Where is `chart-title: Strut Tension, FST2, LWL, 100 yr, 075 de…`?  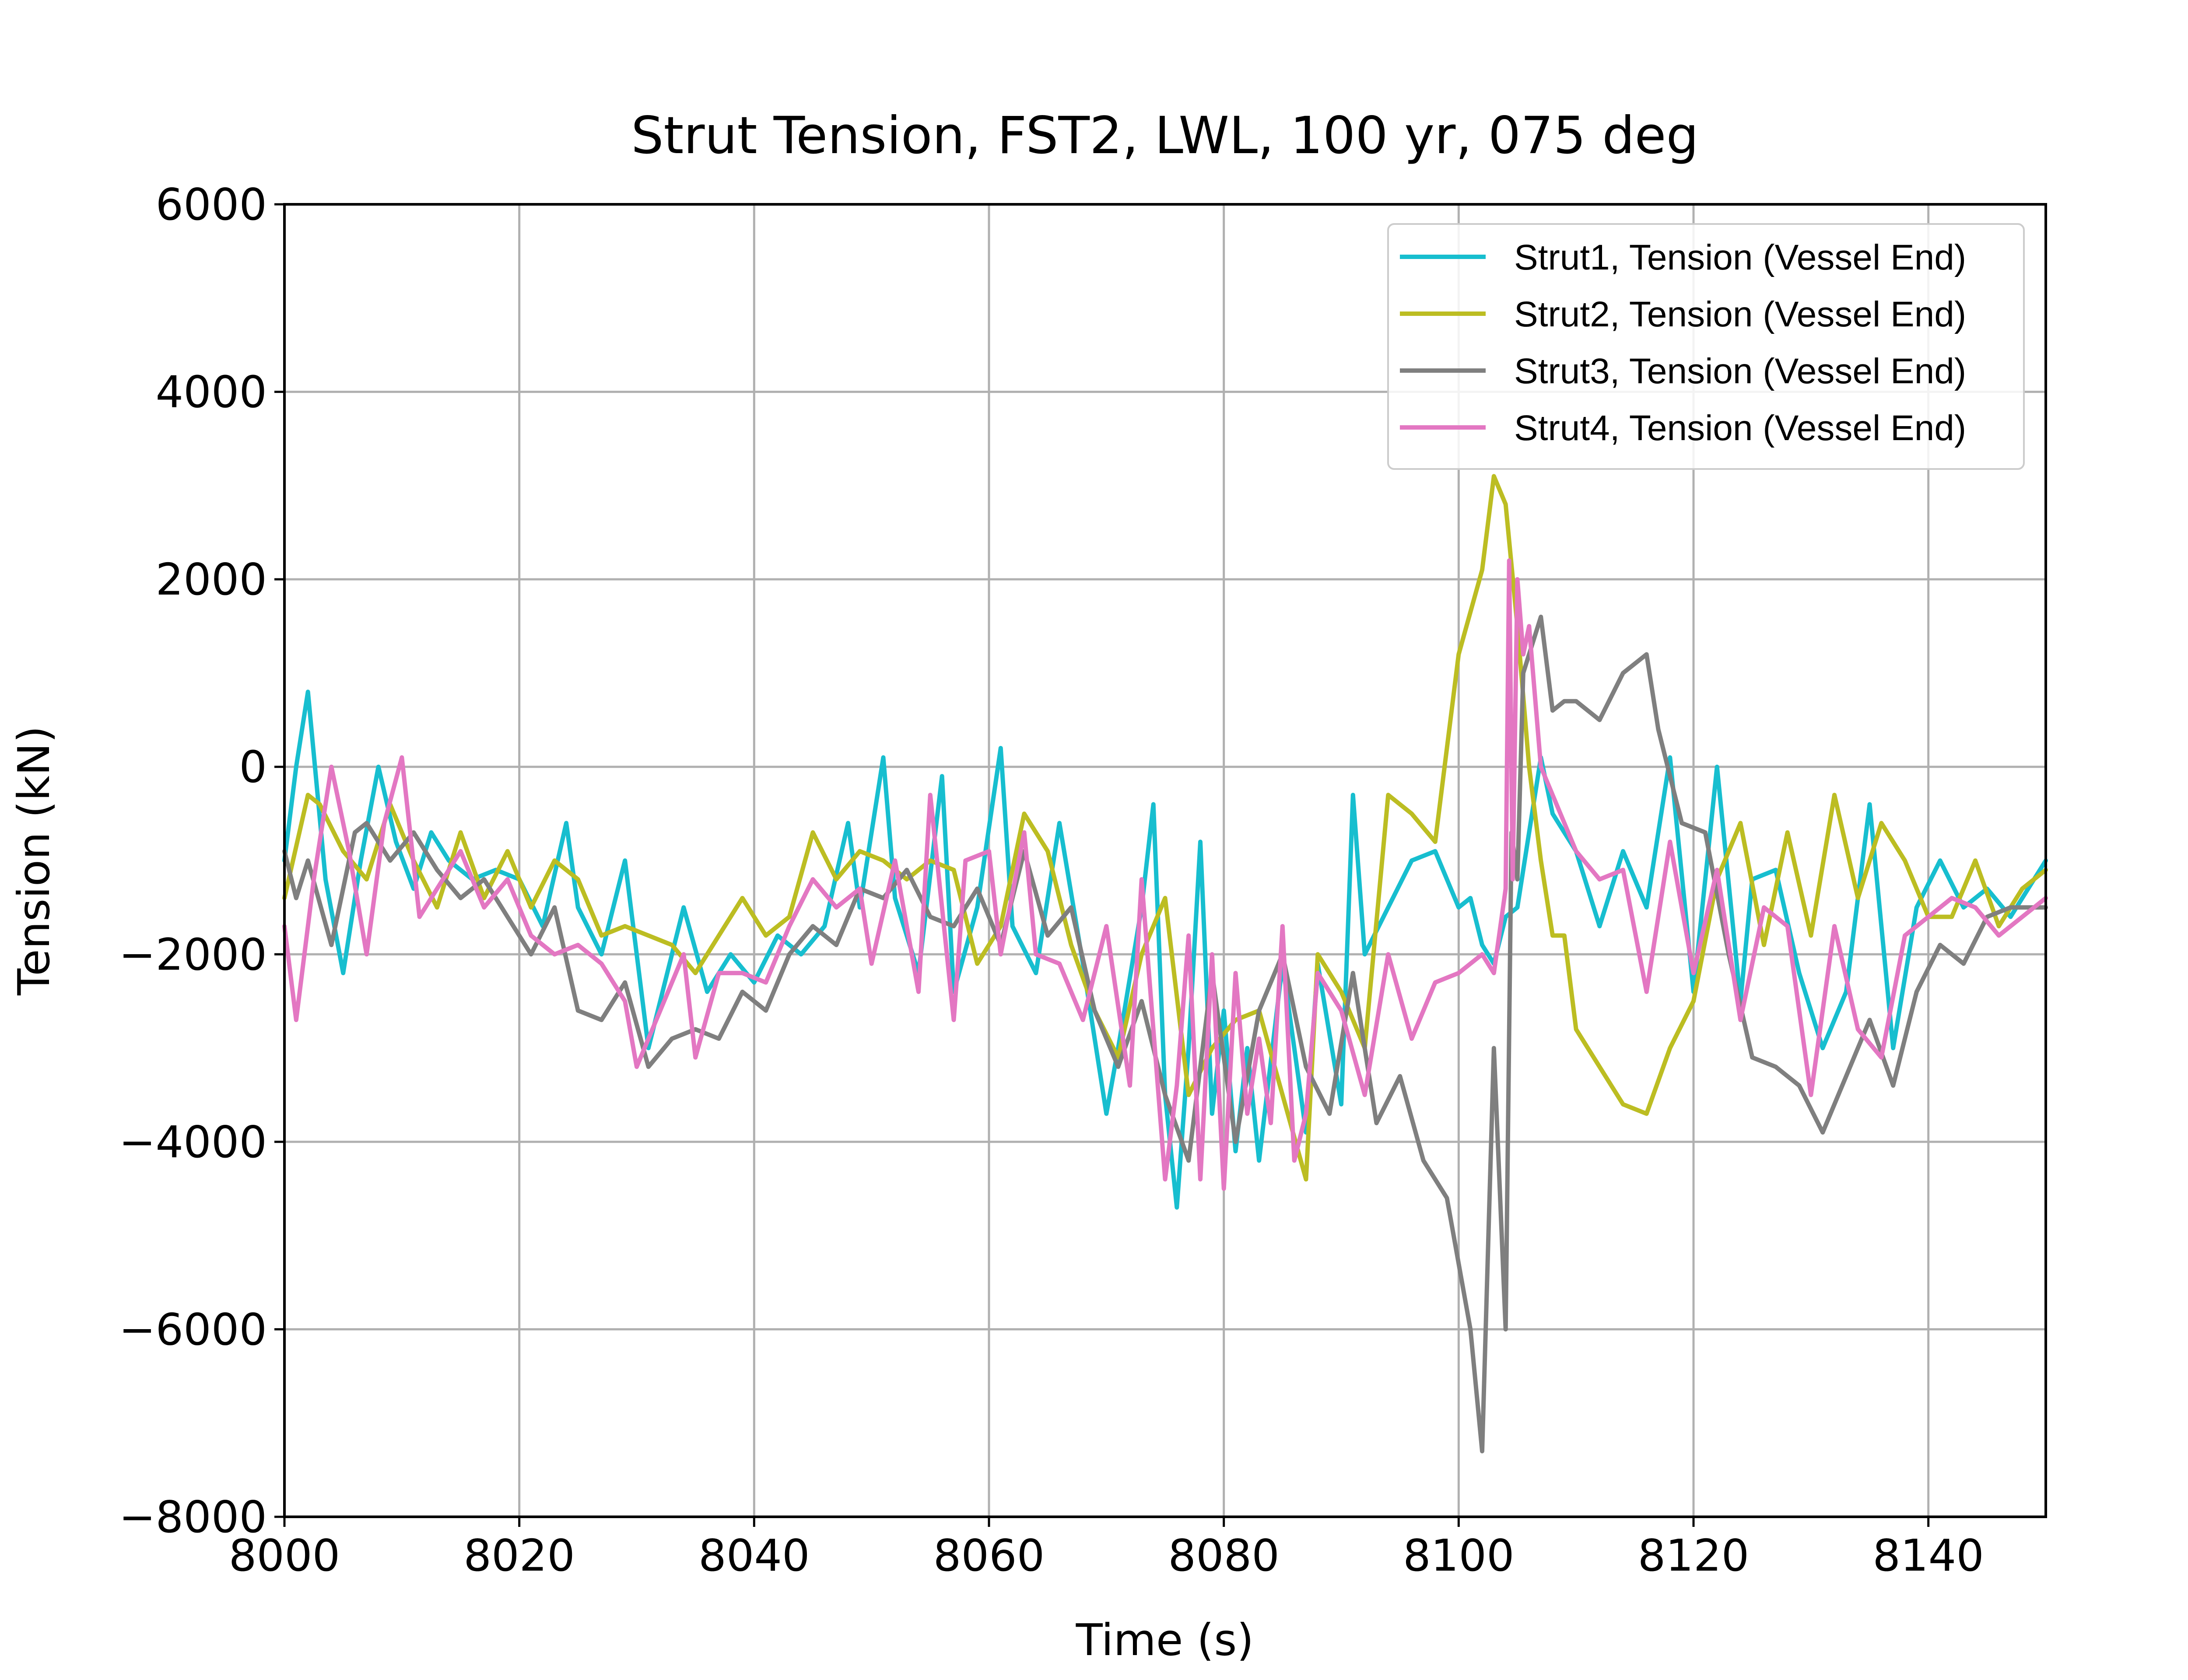 chart-title: Strut Tension, FST2, LWL, 100 yr, 075 de… is located at coordinates (1165, 135).